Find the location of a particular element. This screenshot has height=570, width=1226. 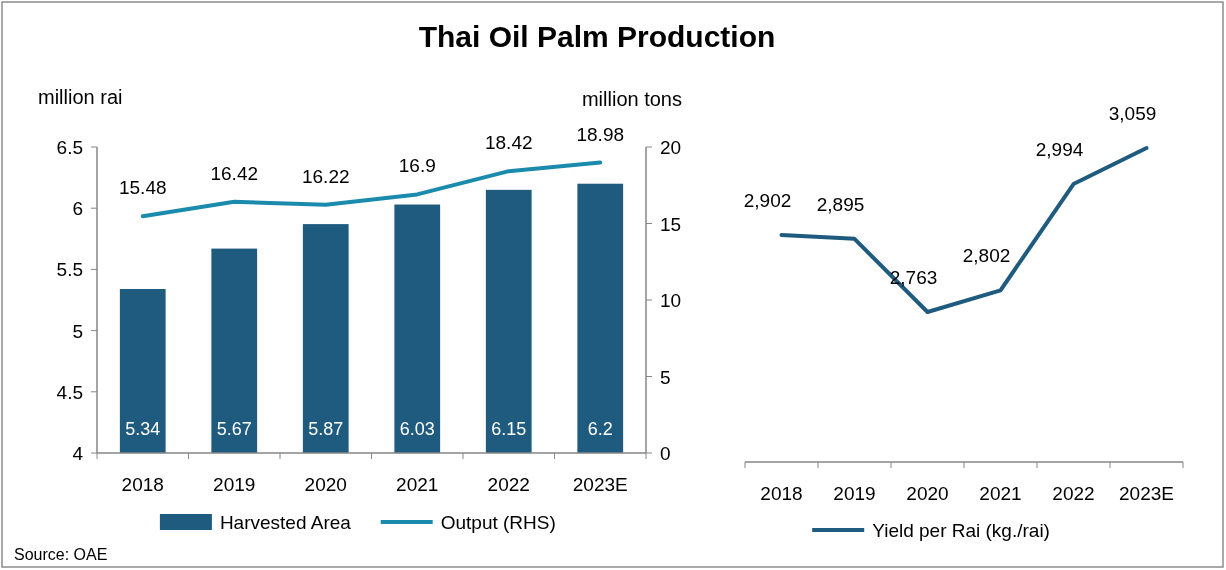

y-axis-title: million rai is located at coordinates (80, 97).